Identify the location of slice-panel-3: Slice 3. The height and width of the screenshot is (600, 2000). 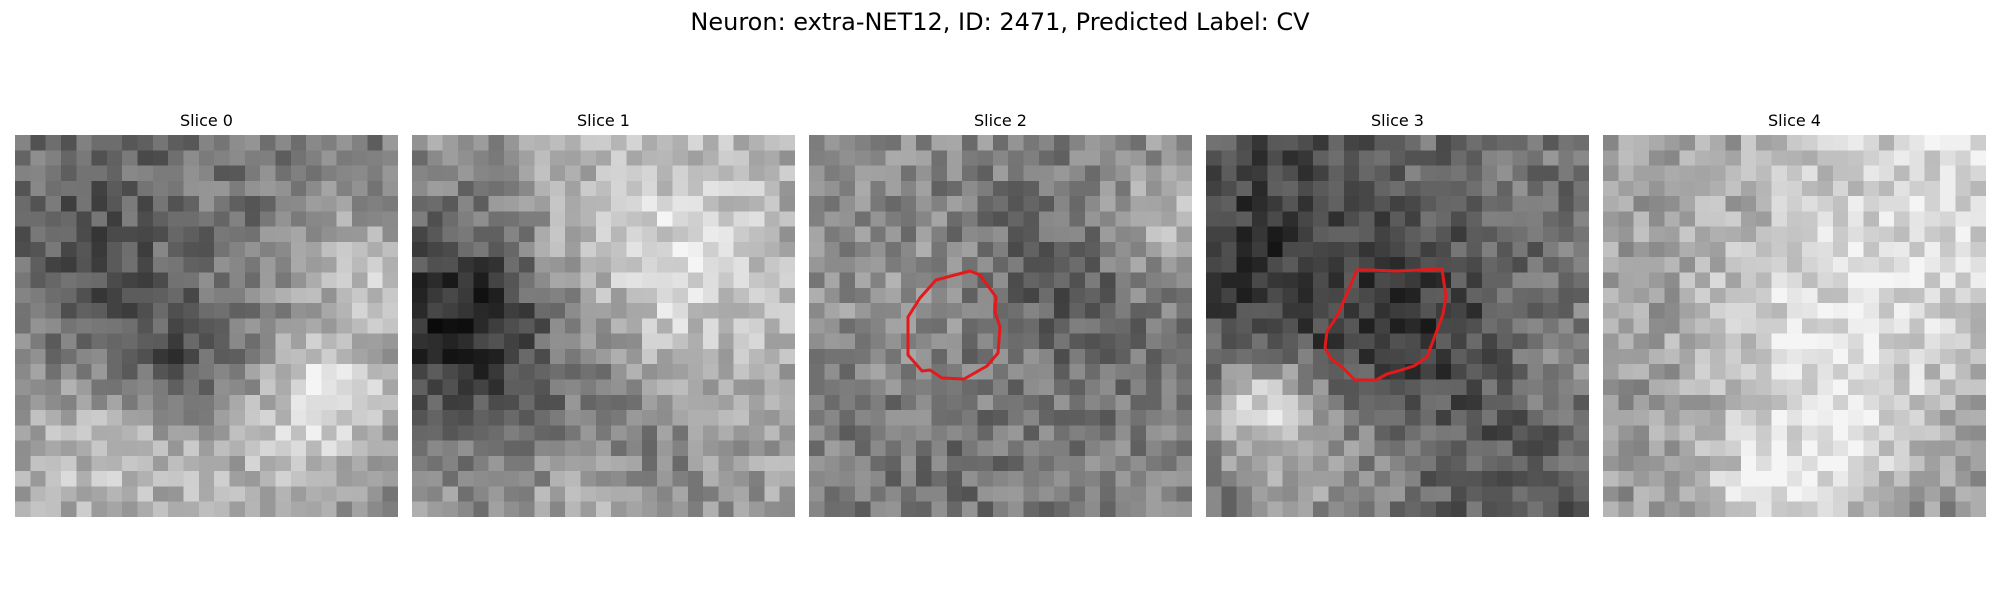
(1397, 314).